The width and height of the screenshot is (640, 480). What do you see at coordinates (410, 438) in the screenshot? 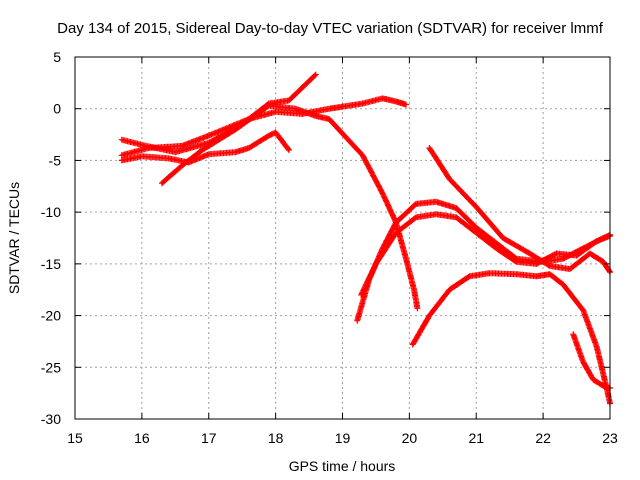
I see `x-tick-label: 20` at bounding box center [410, 438].